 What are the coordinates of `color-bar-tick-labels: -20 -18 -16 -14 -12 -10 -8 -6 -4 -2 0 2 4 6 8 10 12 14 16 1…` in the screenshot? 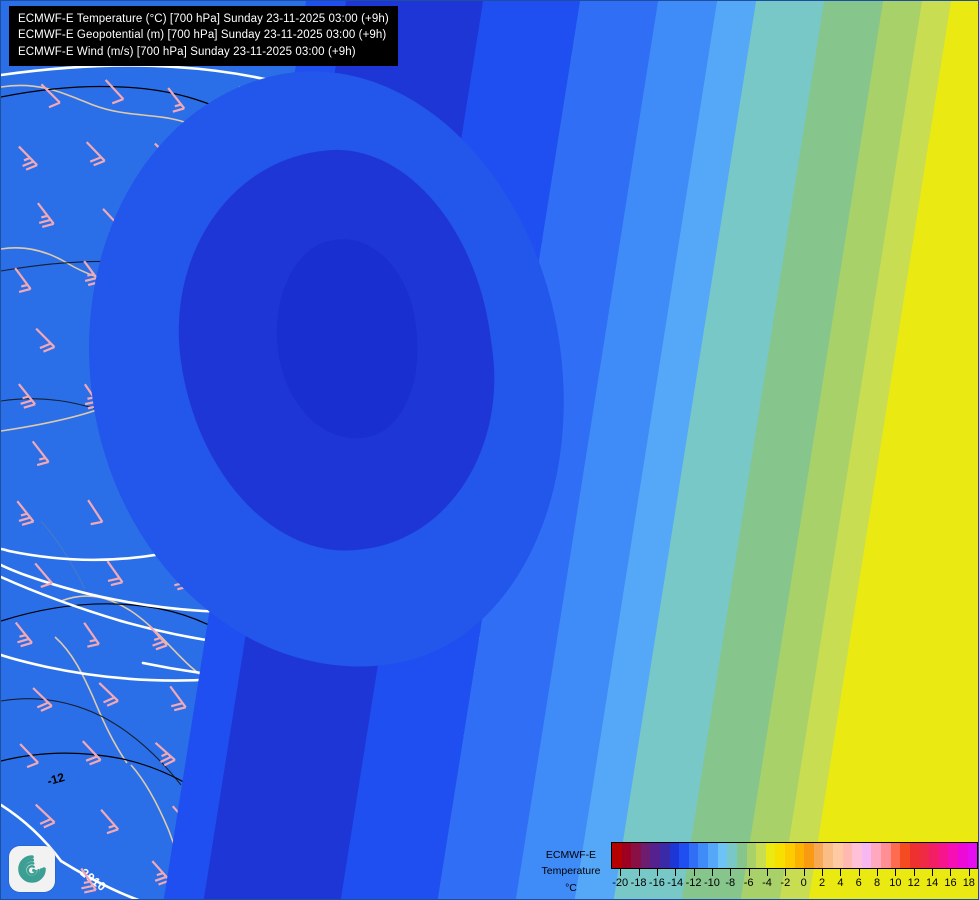 It's located at (794, 885).